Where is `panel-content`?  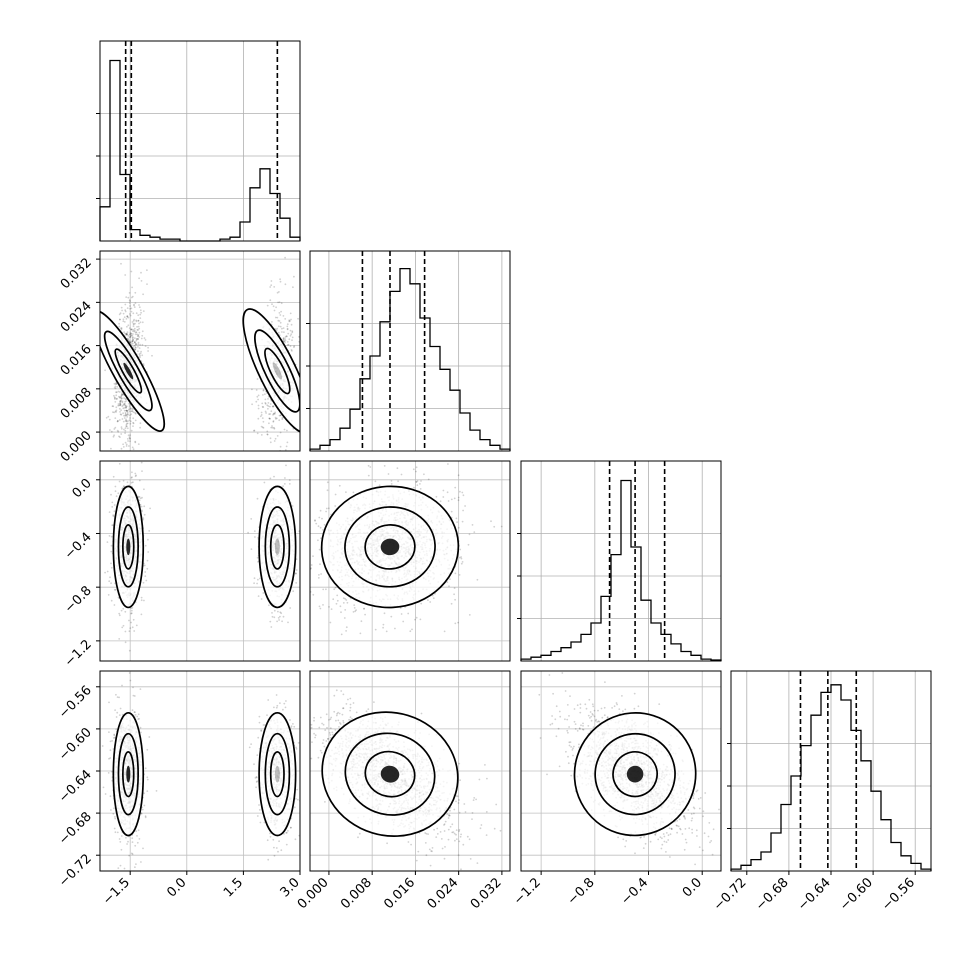 panel-content is located at coordinates (410, 561).